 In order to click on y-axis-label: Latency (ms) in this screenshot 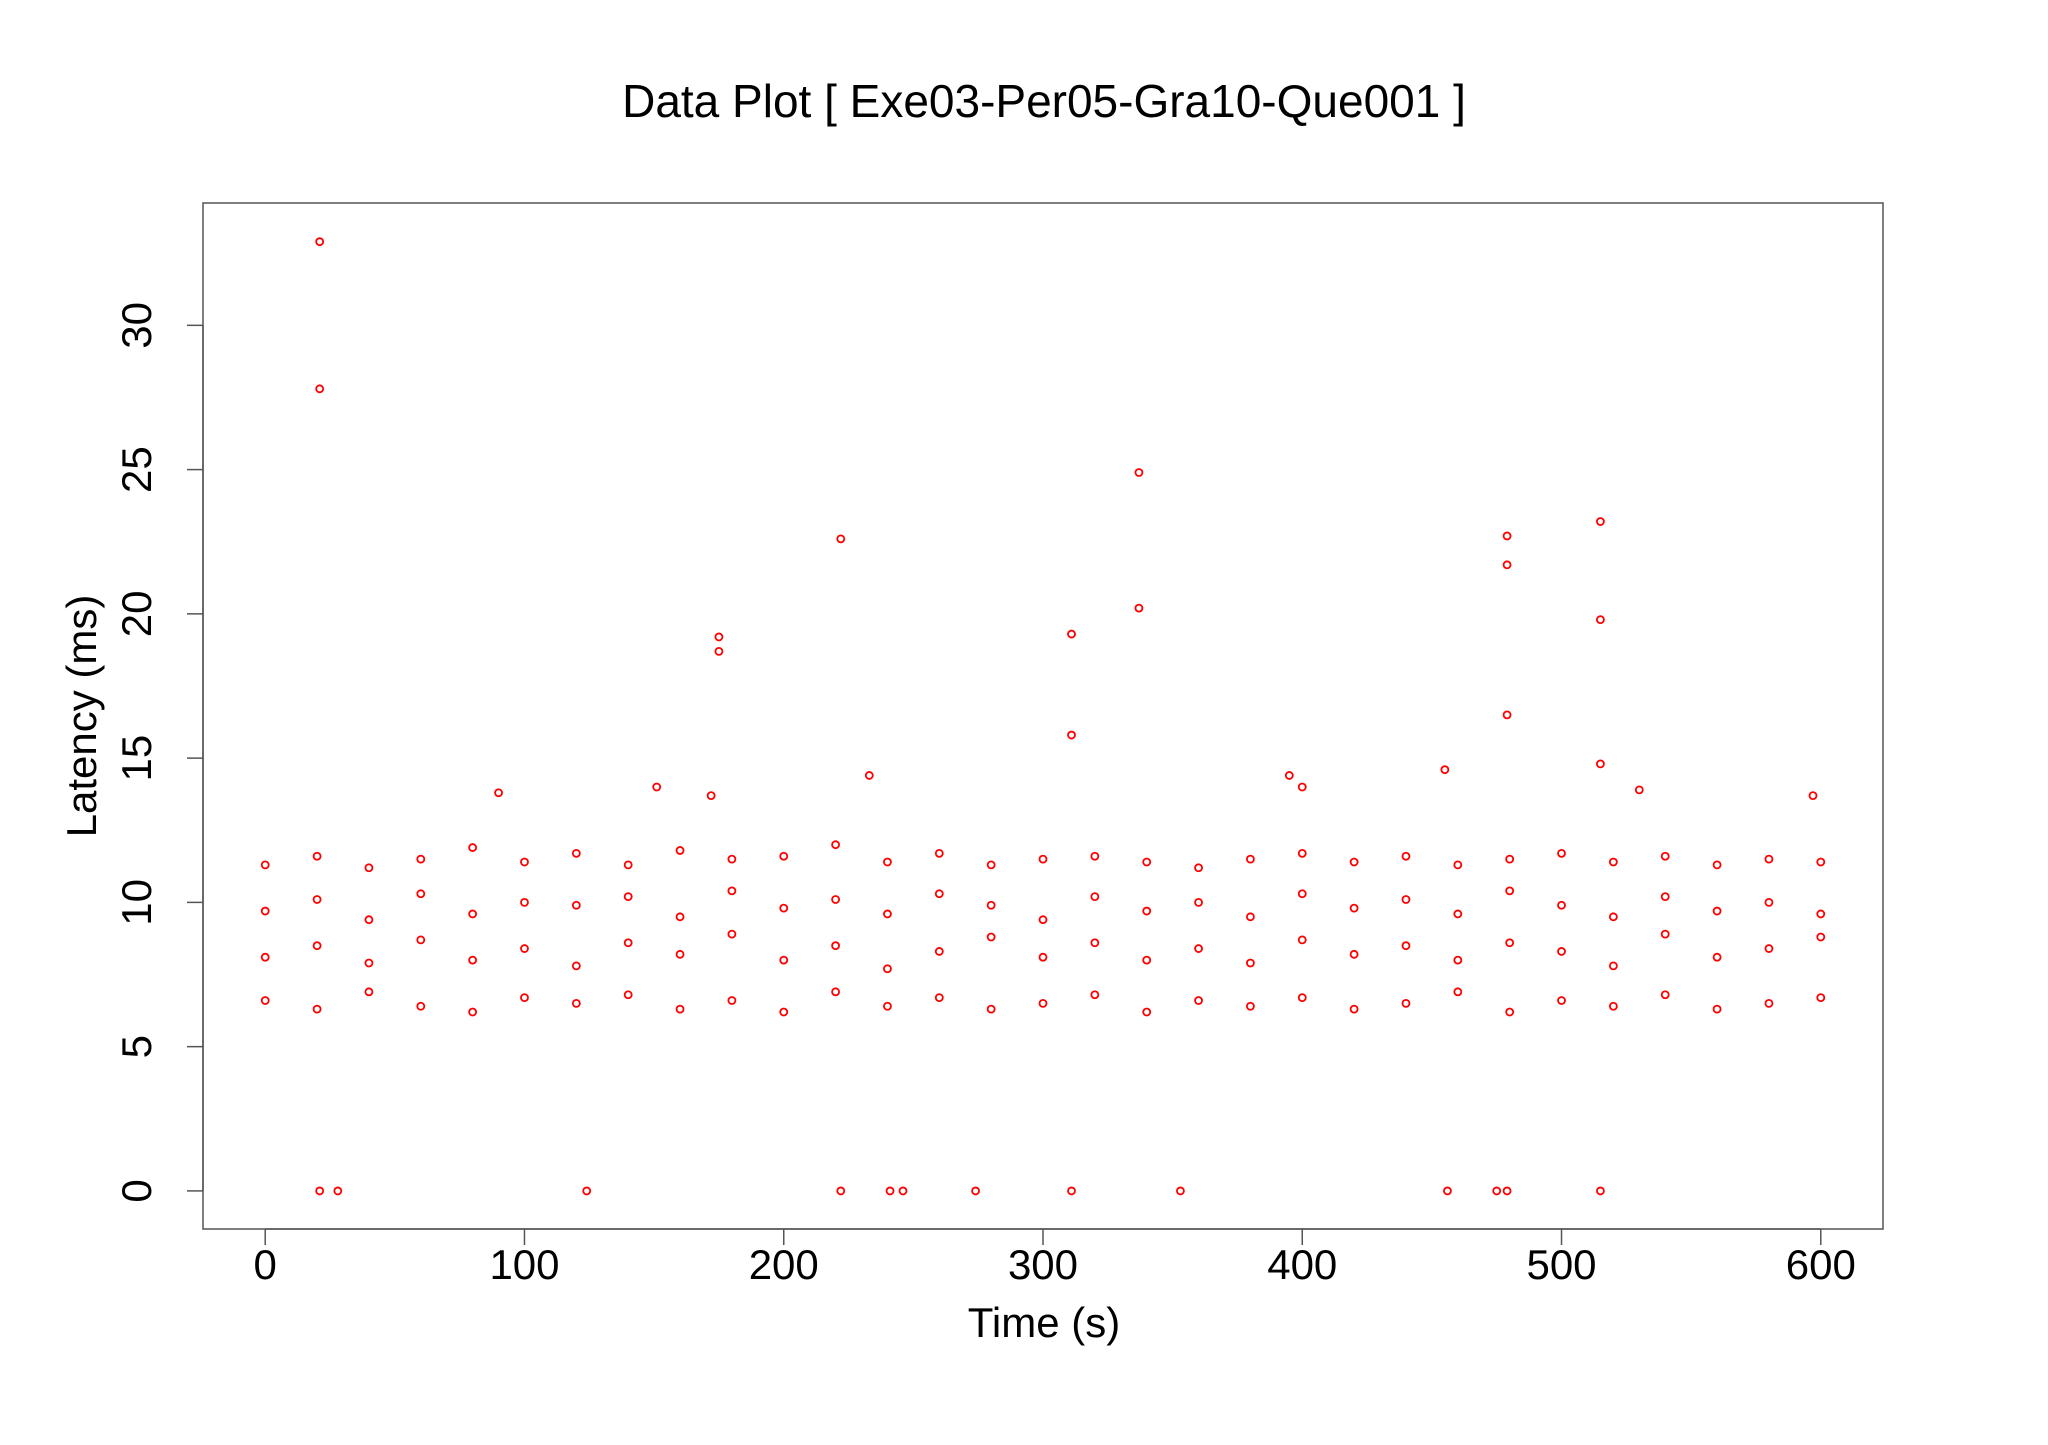, I will do `click(81, 716)`.